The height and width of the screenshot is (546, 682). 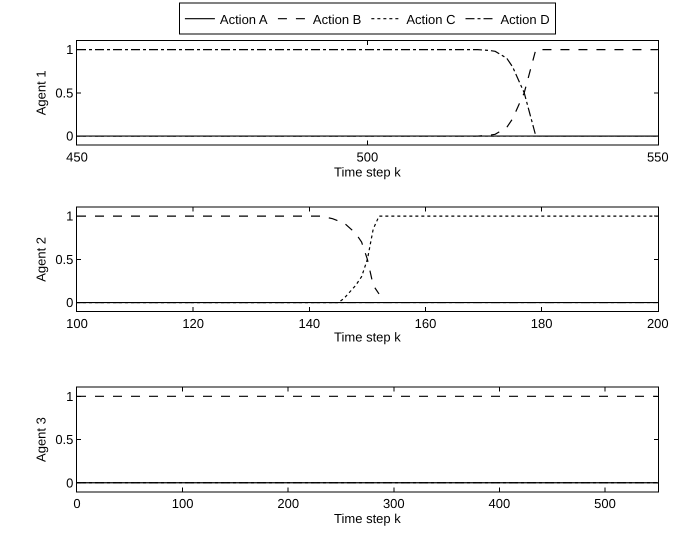 What do you see at coordinates (431, 19) in the screenshot?
I see `legend-label: Action C` at bounding box center [431, 19].